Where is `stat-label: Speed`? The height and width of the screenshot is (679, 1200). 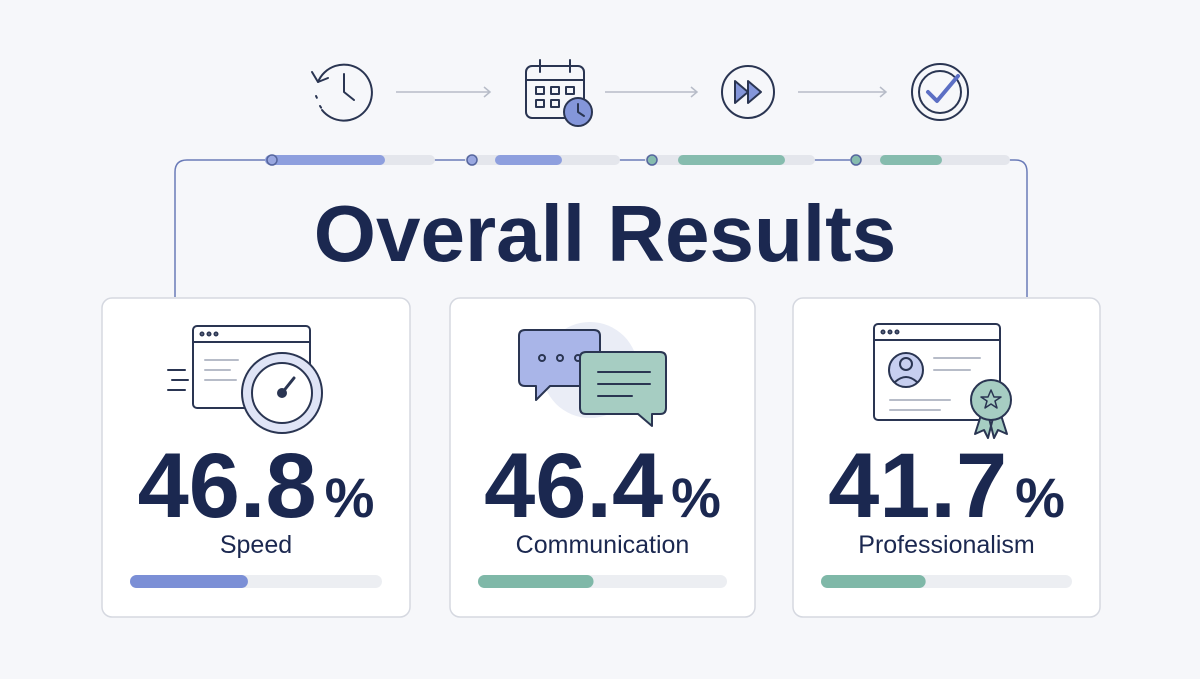 stat-label: Speed is located at coordinates (256, 545).